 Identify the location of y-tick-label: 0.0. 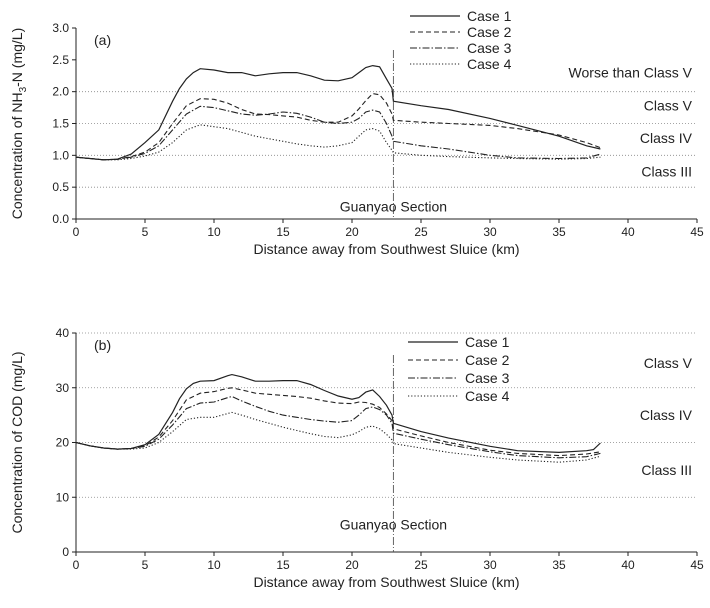
(60, 219).